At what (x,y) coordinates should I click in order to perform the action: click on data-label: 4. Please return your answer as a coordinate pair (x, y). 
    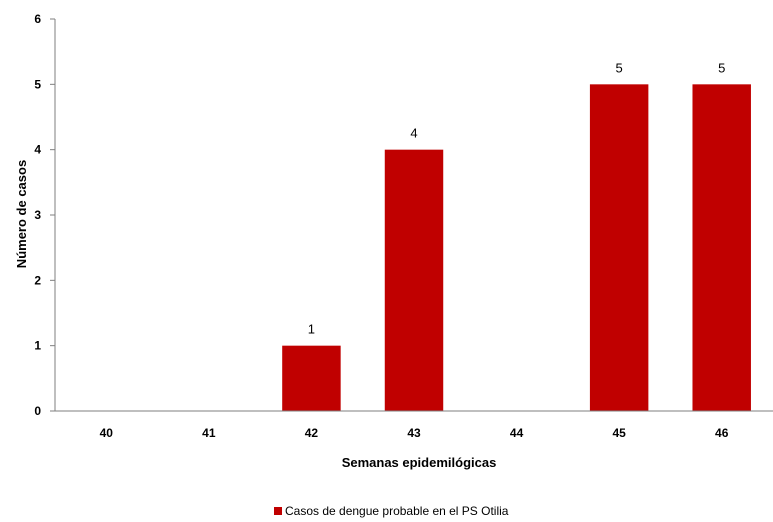
    Looking at the image, I should click on (413, 133).